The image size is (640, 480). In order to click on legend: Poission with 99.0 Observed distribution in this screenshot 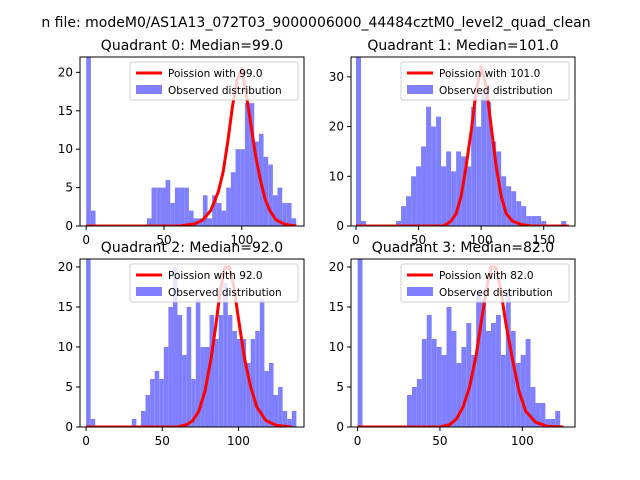, I will do `click(214, 81)`.